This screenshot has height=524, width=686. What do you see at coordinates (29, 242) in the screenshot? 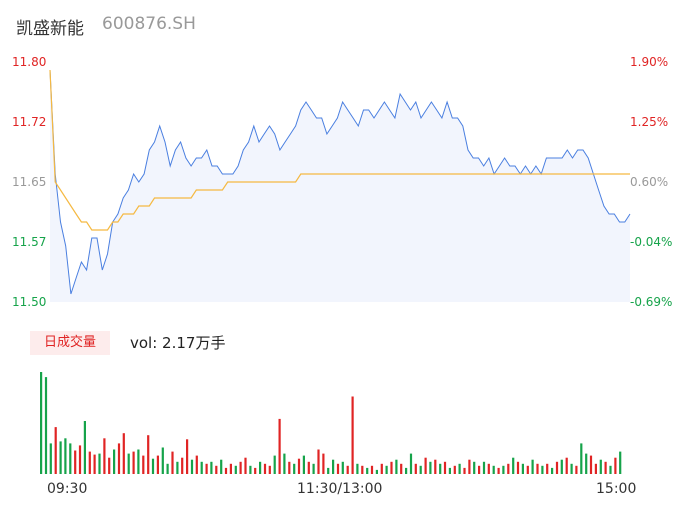
I see `y-tick-left: 11.57` at bounding box center [29, 242].